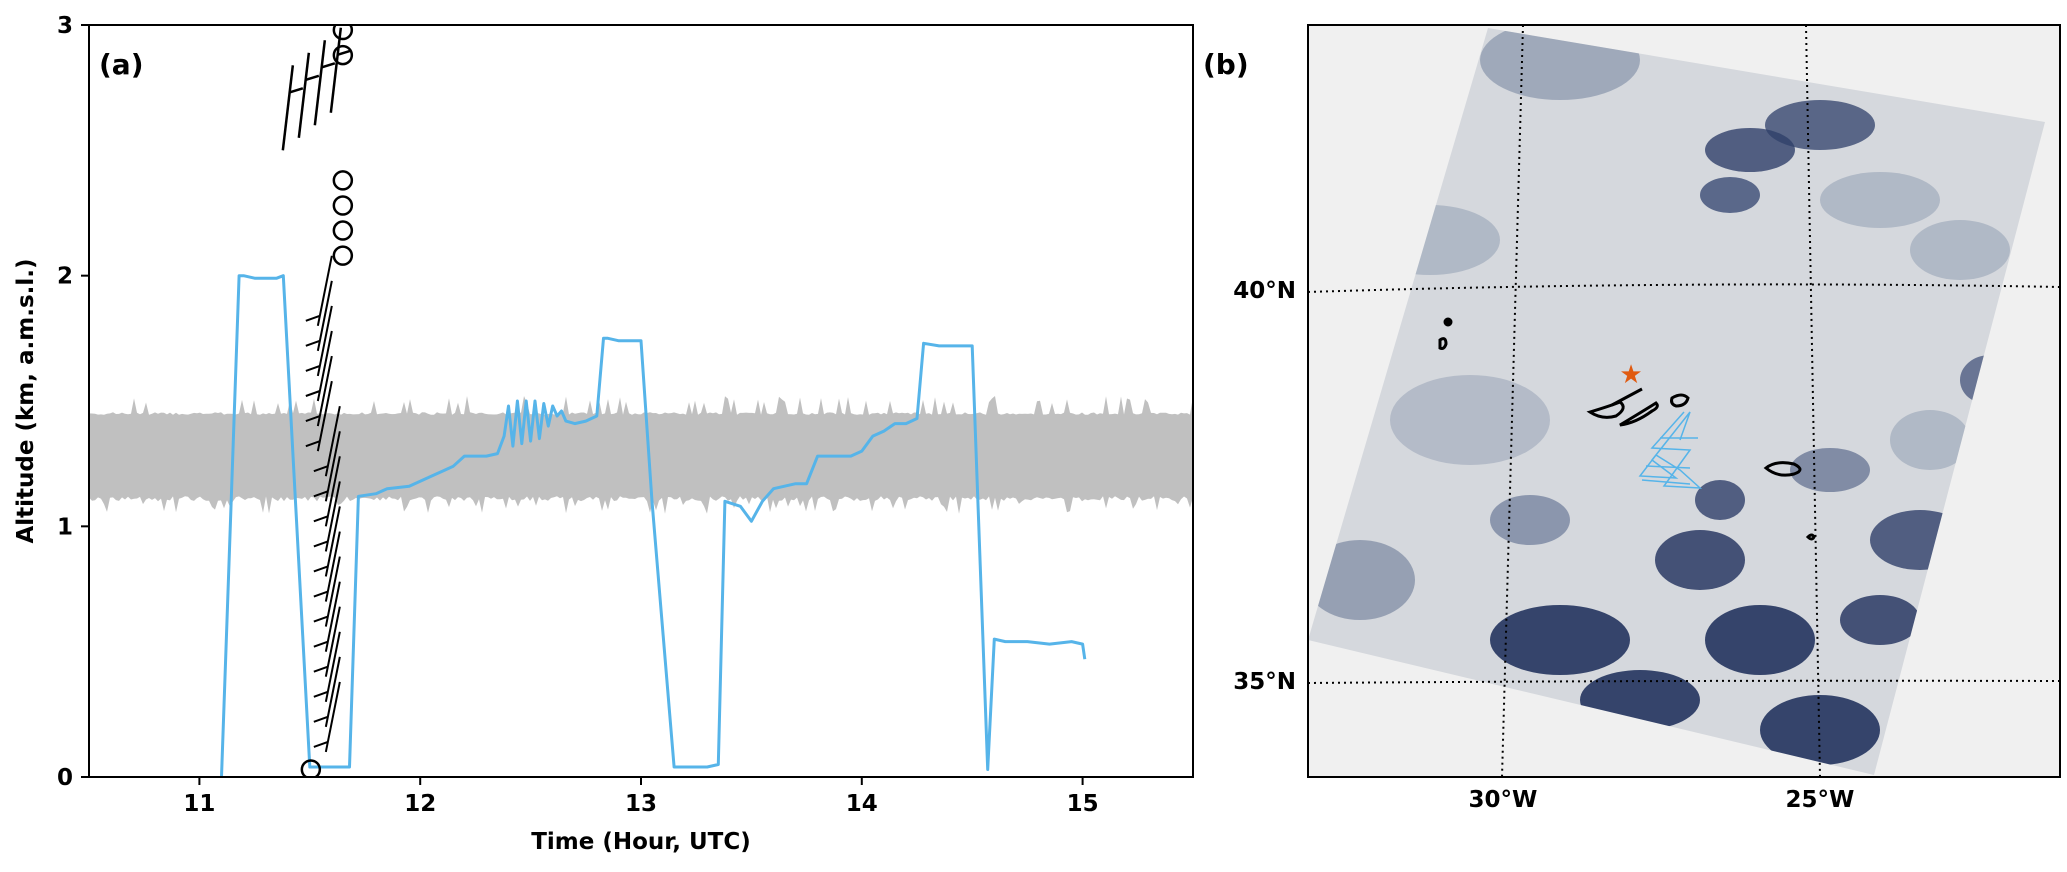 This screenshot has width=2067, height=872. I want to click on lat-tick-label: 35°N, so click(1264, 682).